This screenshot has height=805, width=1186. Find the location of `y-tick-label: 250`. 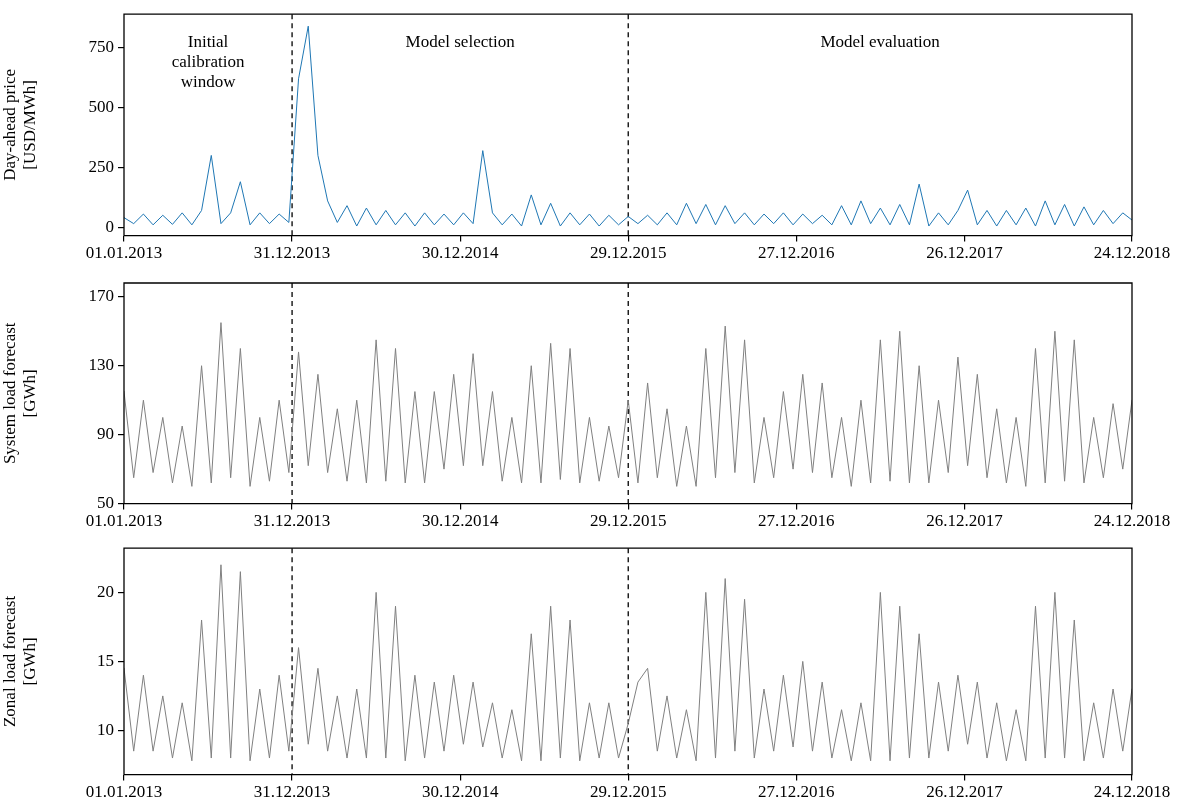

y-tick-label: 250 is located at coordinates (101, 166).